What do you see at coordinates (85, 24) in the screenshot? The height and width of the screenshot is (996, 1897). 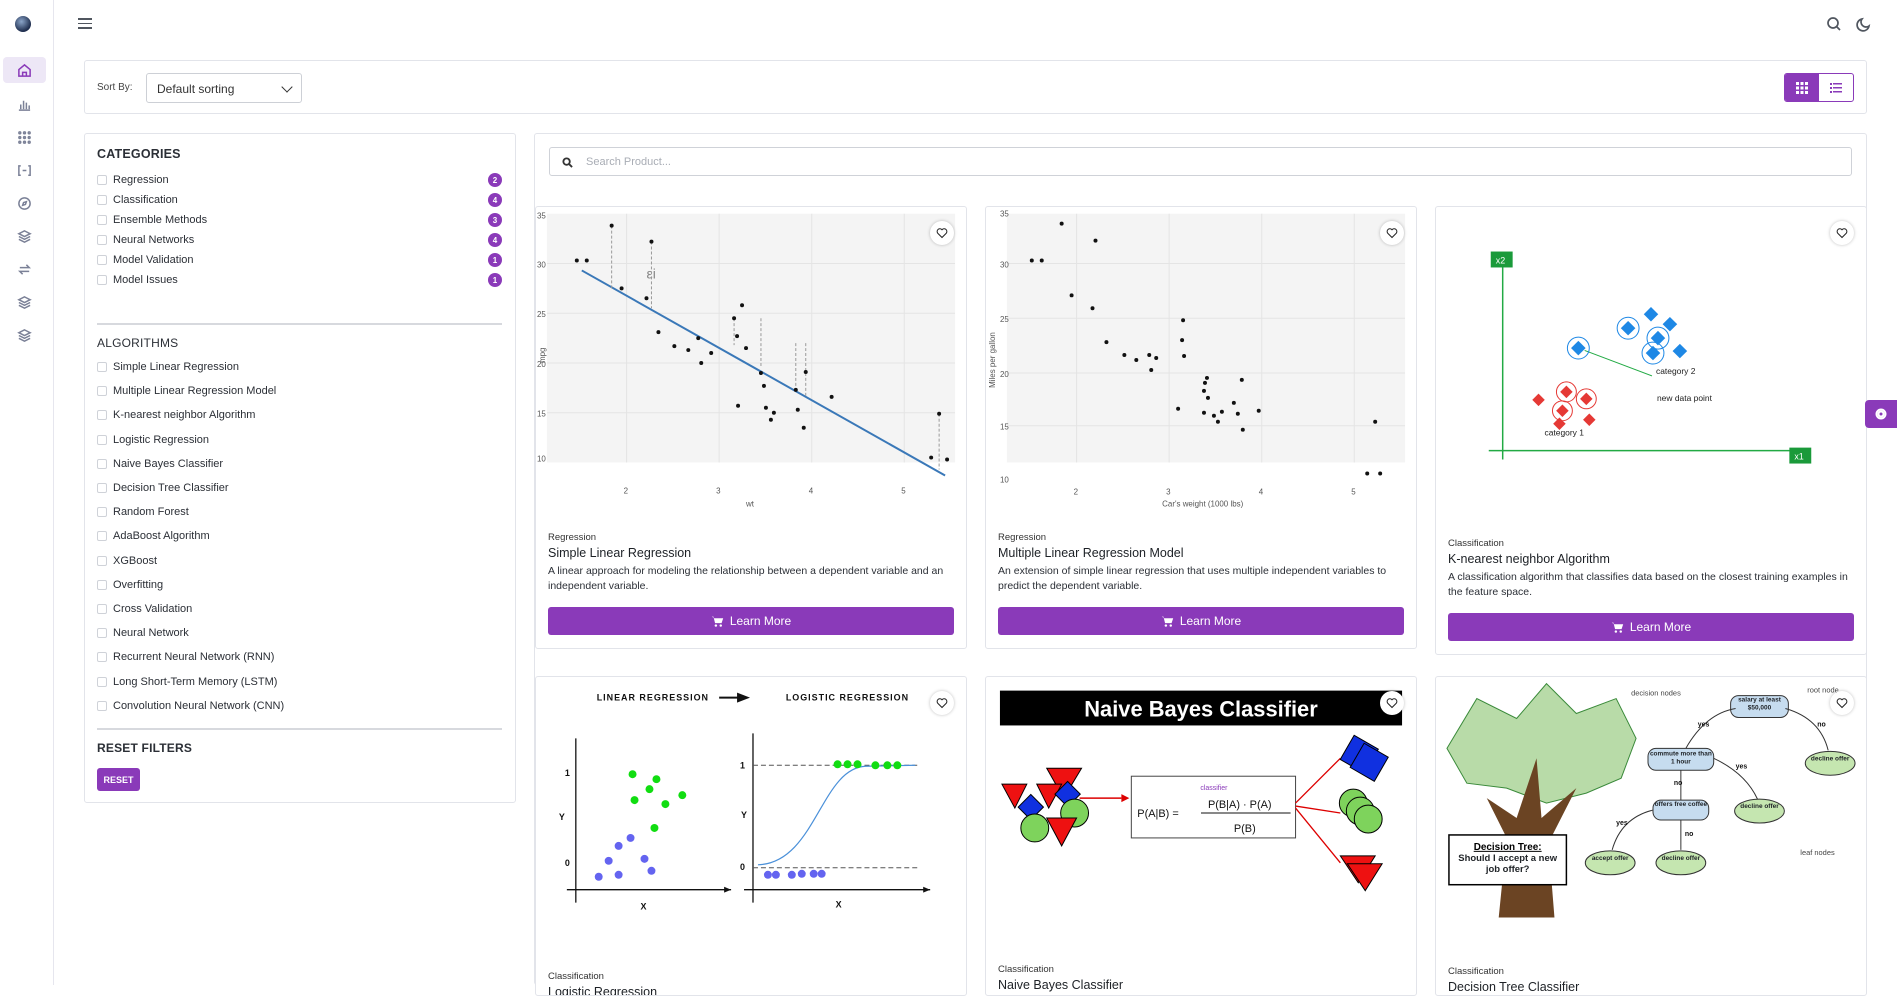 I see `hamburger-menu-icon` at bounding box center [85, 24].